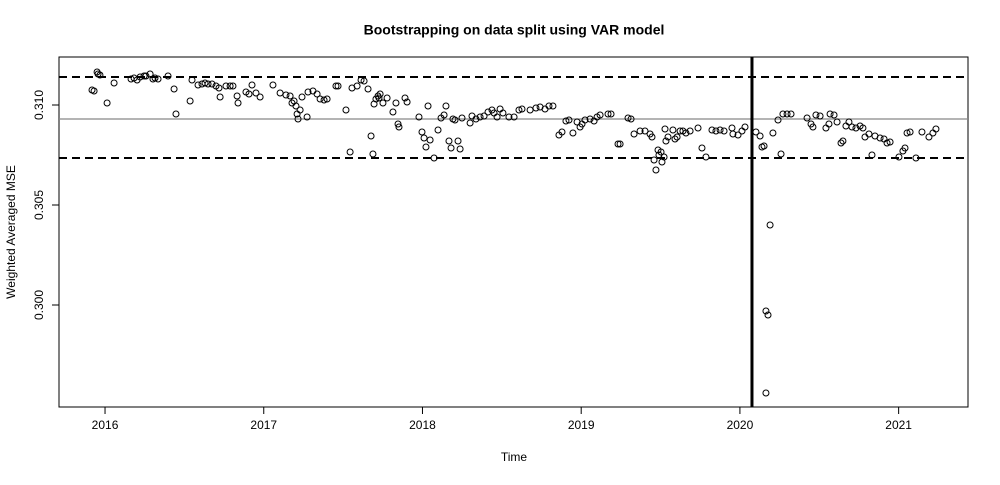 Image resolution: width=1000 pixels, height=485 pixels. Describe the element at coordinates (740, 425) in the screenshot. I see `x-tick-label: 2020` at that location.